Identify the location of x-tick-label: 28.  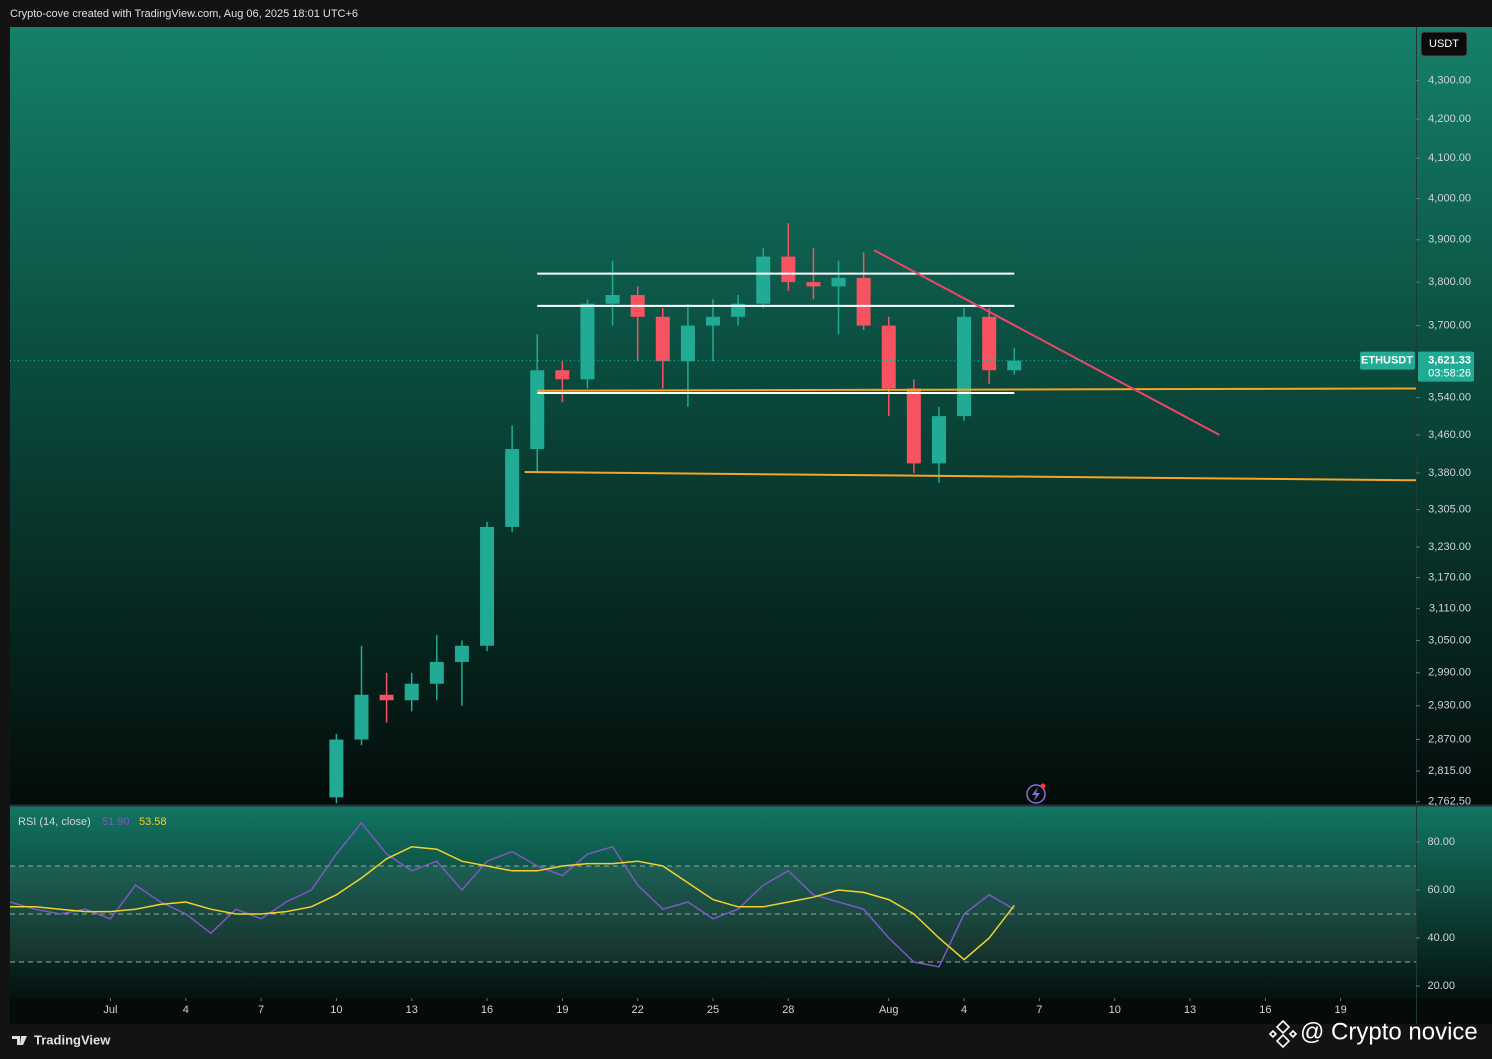
(788, 1010).